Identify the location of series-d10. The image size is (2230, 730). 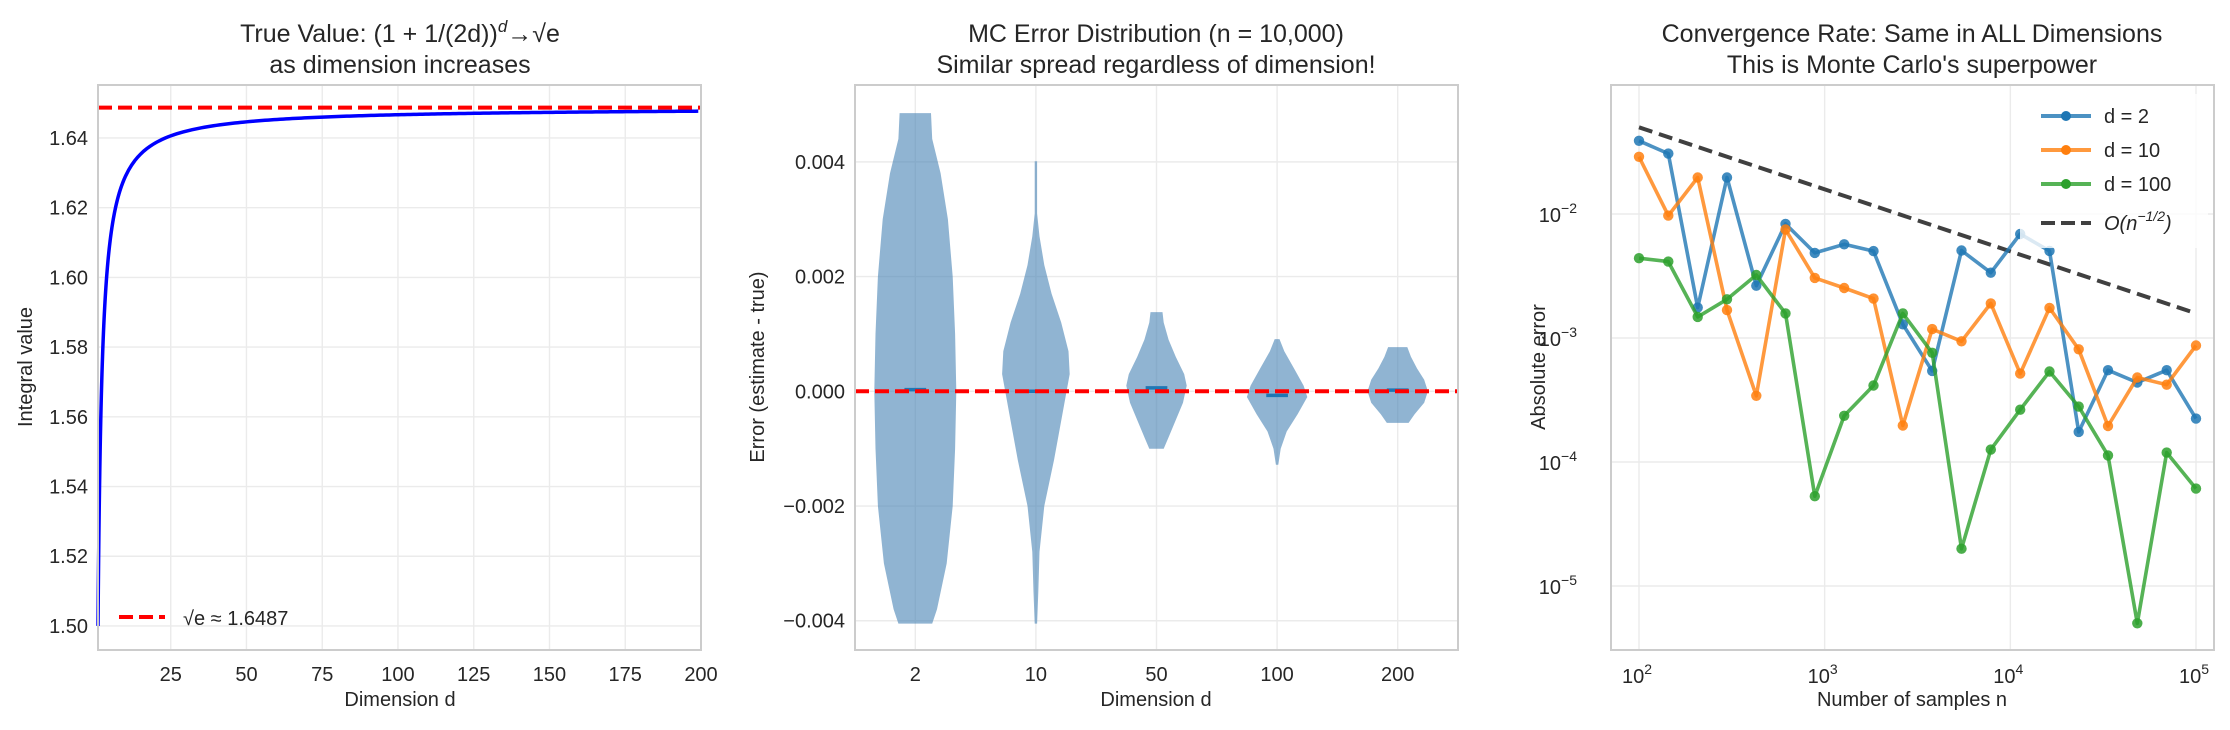
(1917, 291).